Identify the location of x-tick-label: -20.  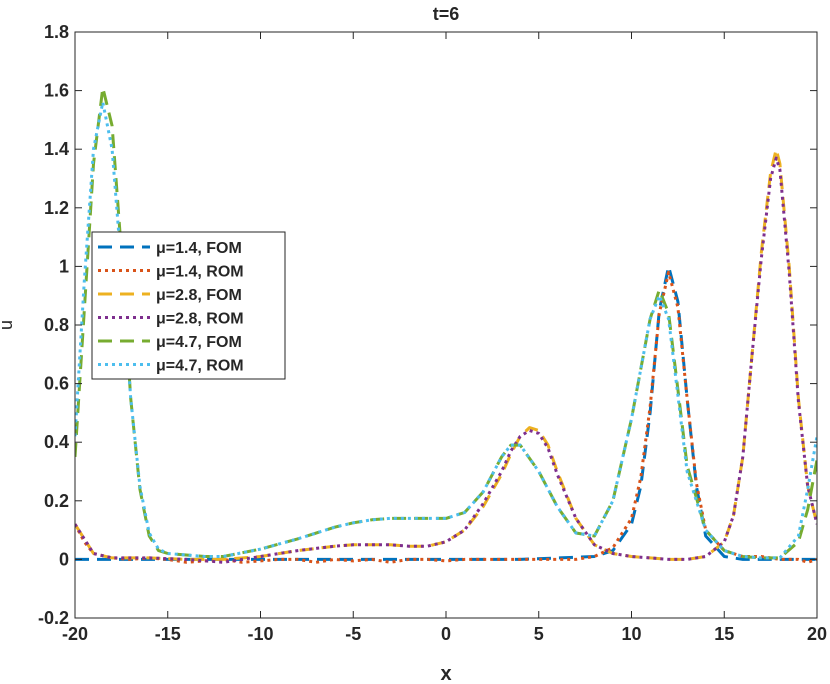
(75, 634).